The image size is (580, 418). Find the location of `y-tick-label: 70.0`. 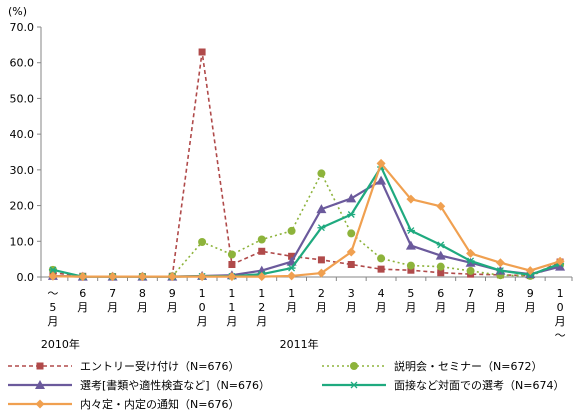

y-tick-label: 70.0 is located at coordinates (22, 27).